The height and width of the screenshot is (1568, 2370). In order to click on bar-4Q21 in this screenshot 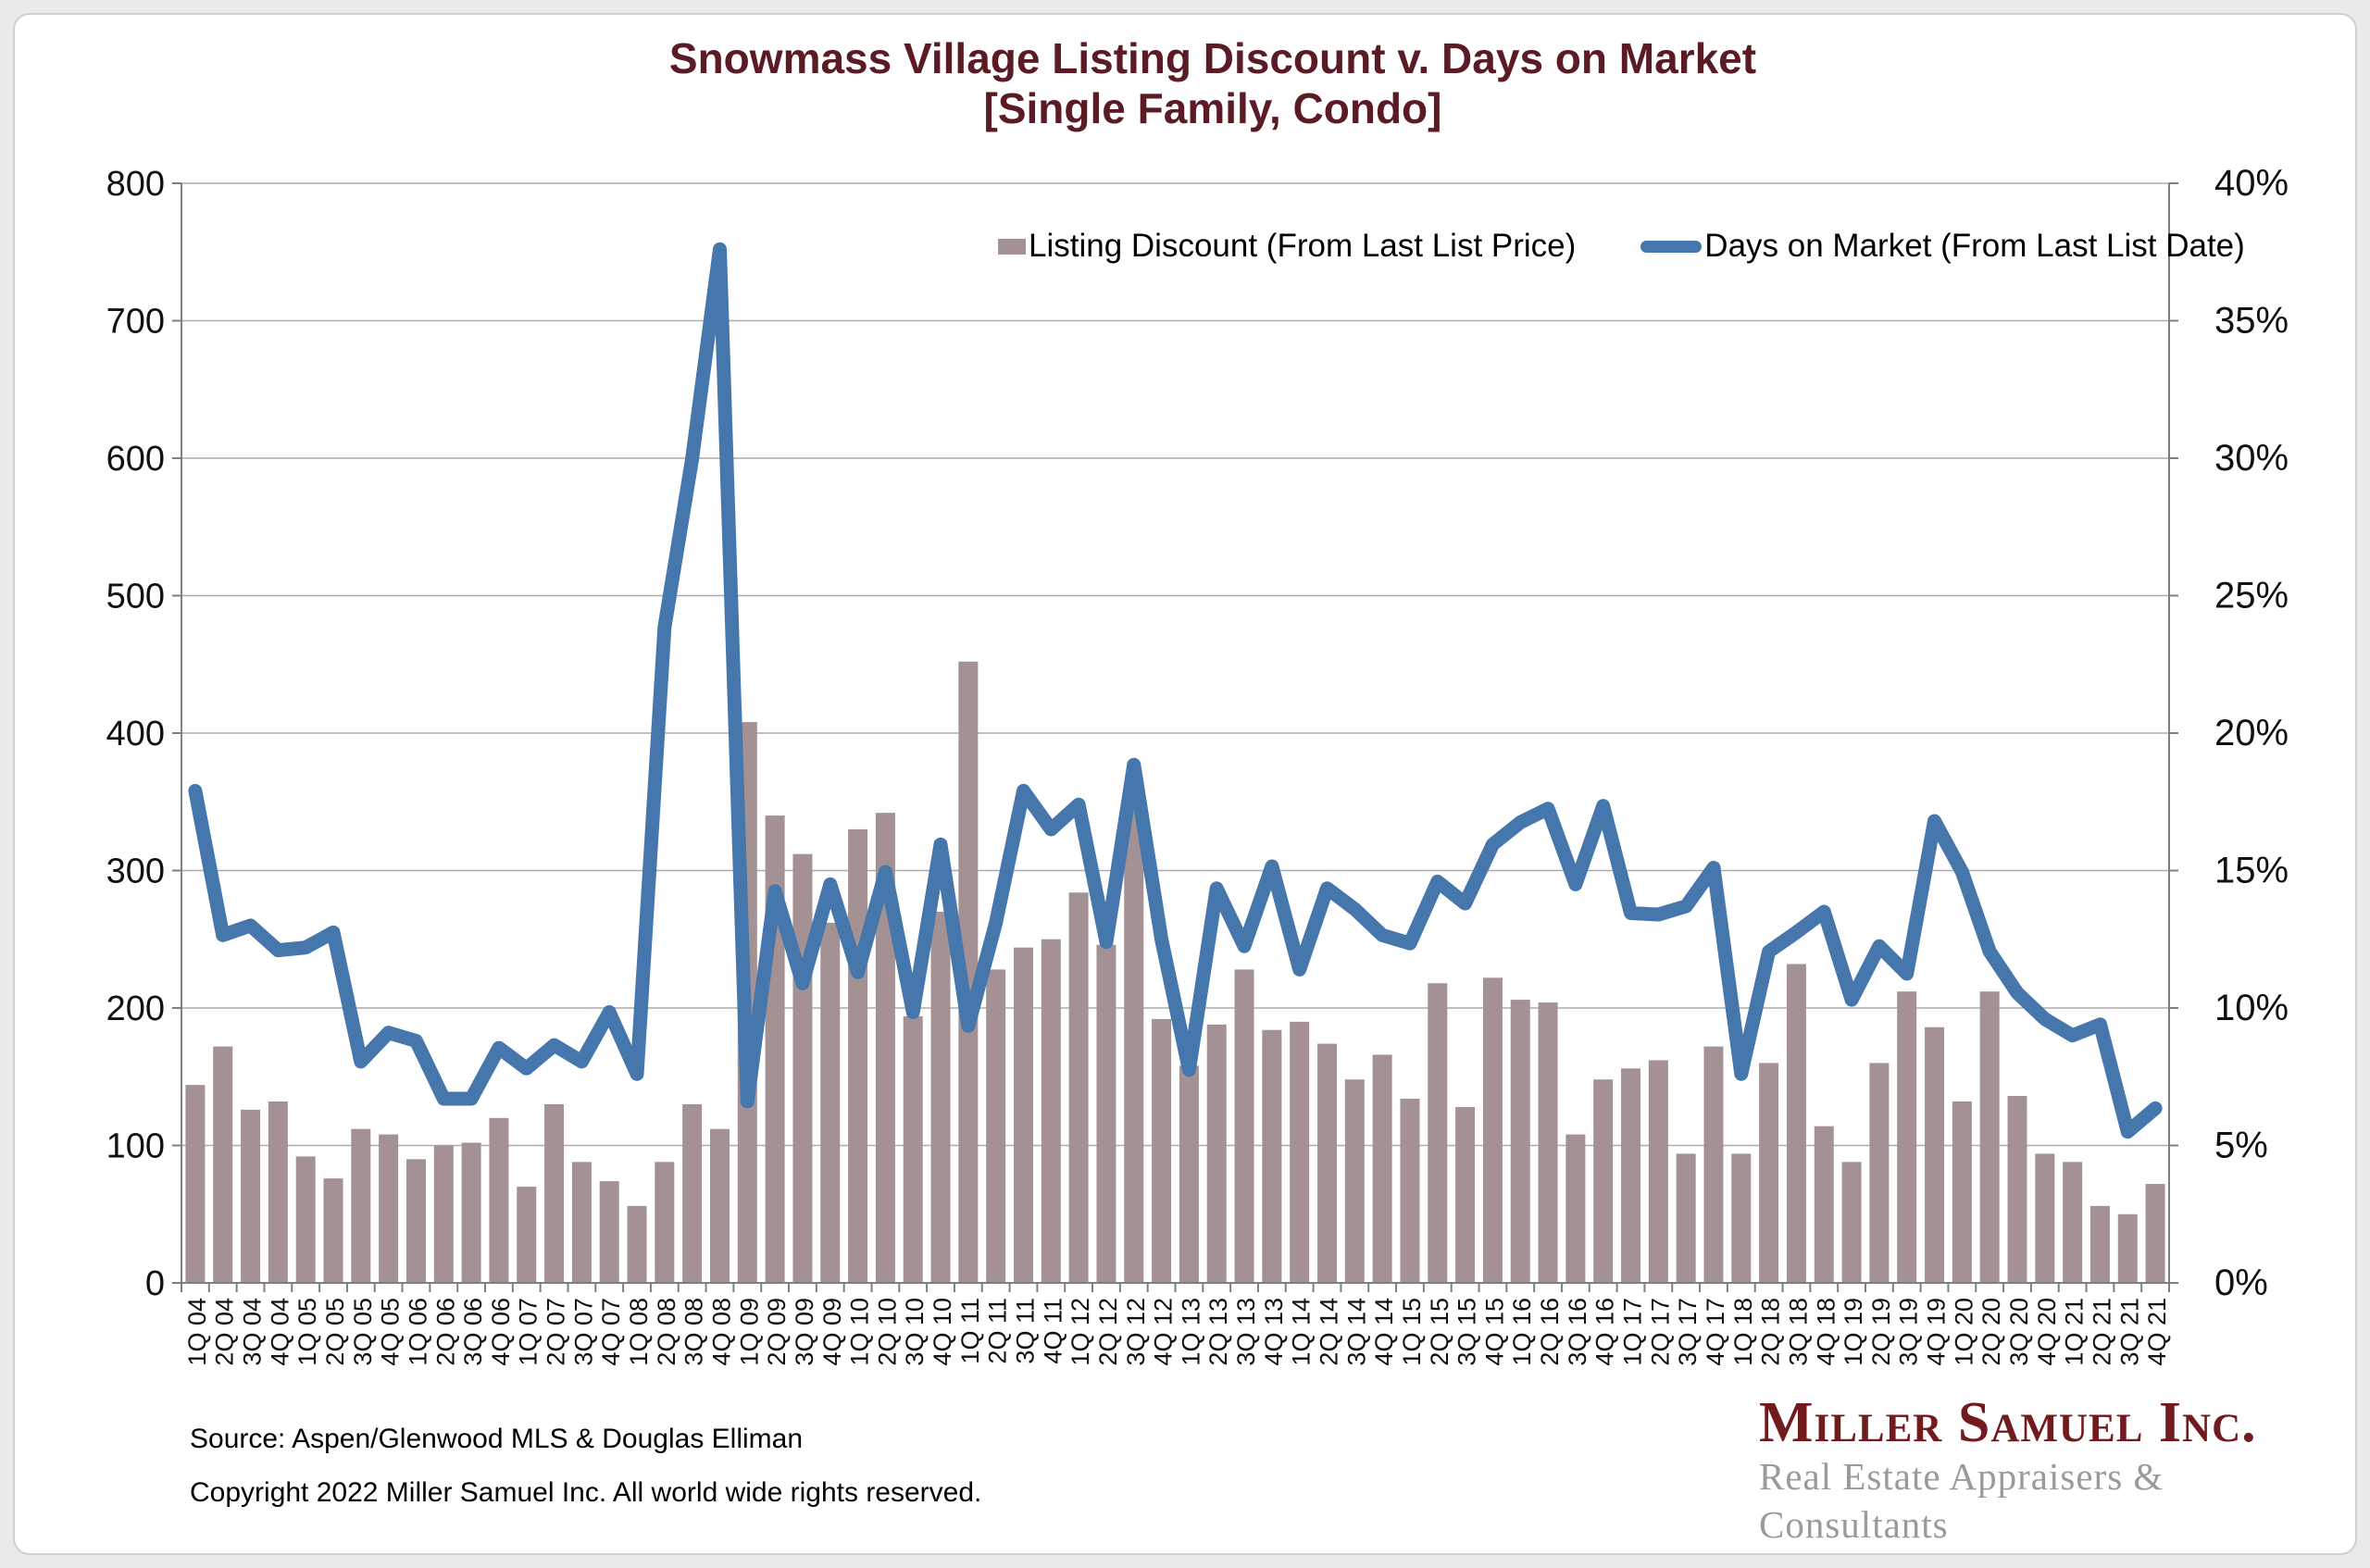, I will do `click(2155, 1233)`.